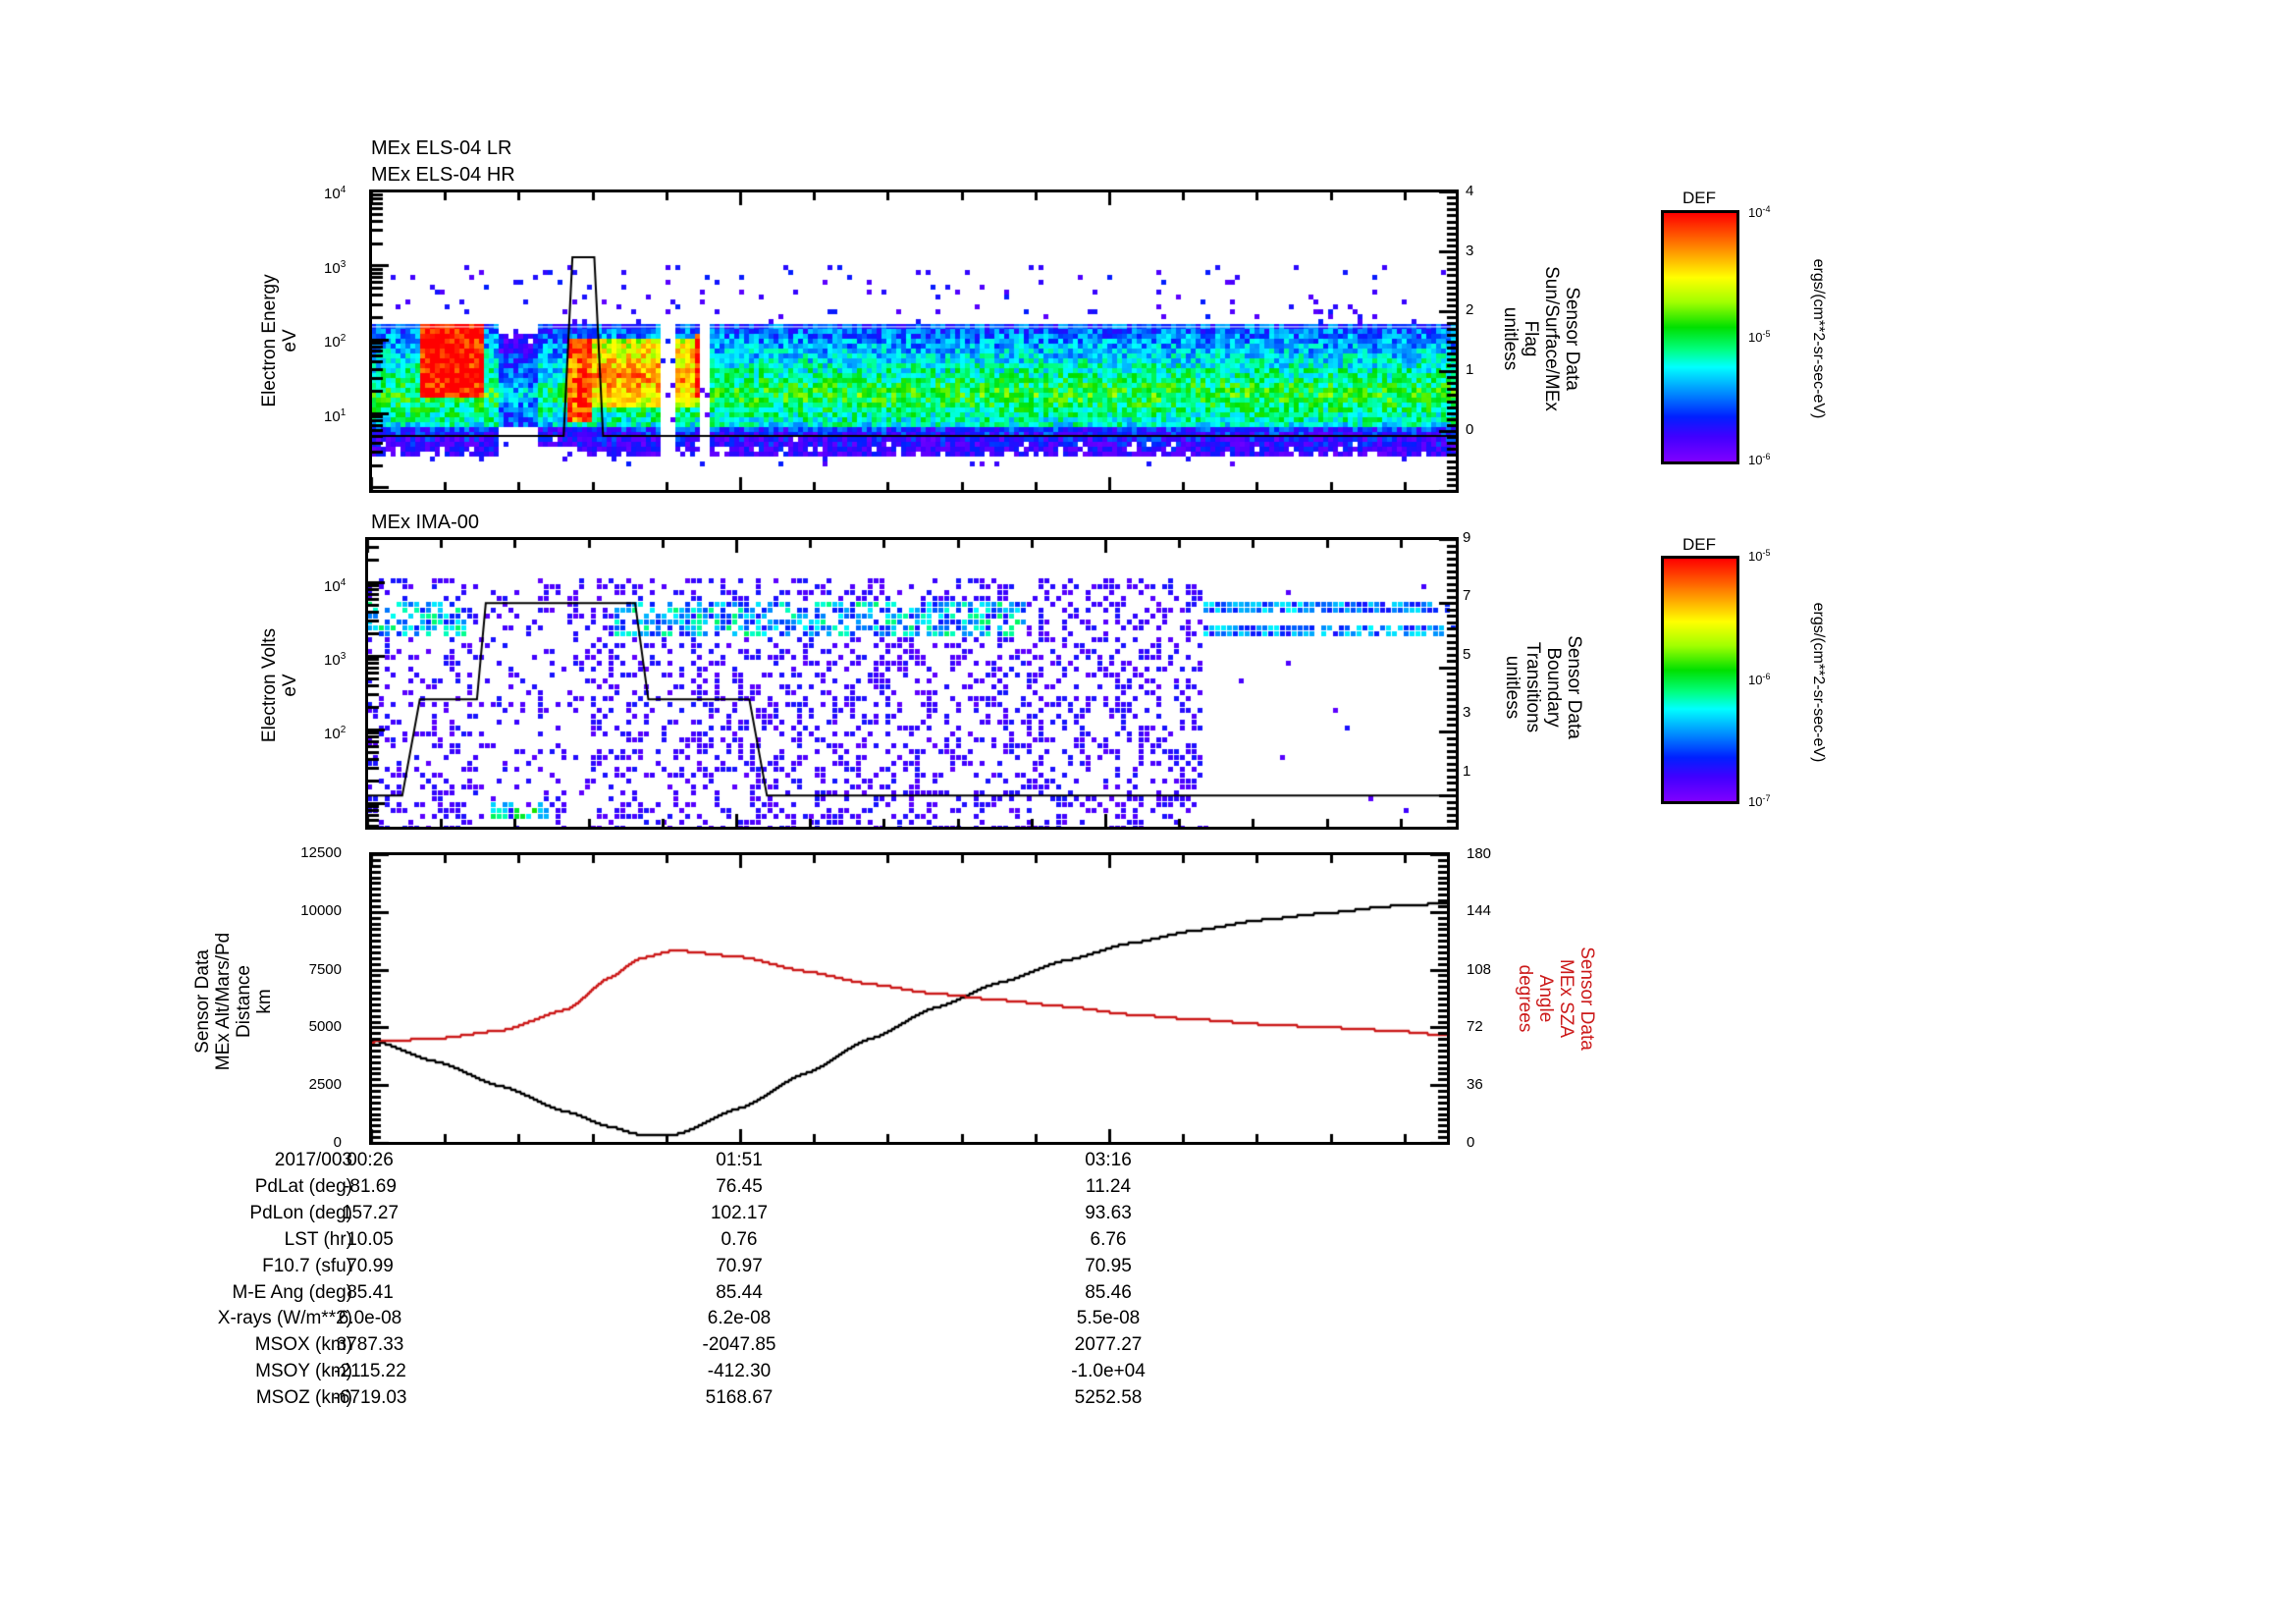  Describe the element at coordinates (739, 1371) in the screenshot. I see `annotation-row-value: -412.30` at that location.